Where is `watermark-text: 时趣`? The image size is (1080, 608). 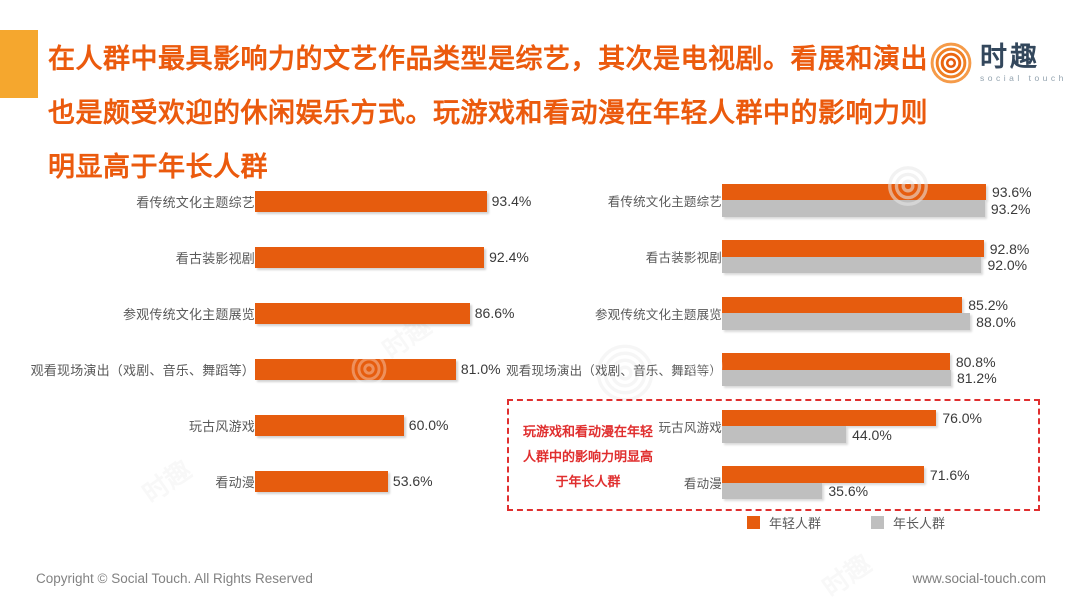 watermark-text: 时趣 is located at coordinates (846, 575).